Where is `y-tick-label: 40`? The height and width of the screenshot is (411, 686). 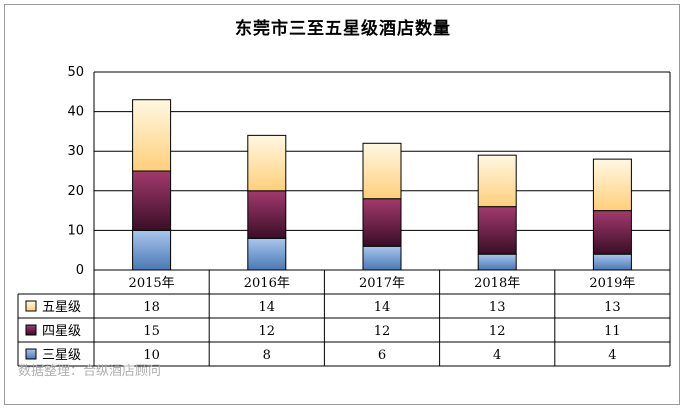
y-tick-label: 40 is located at coordinates (75, 112).